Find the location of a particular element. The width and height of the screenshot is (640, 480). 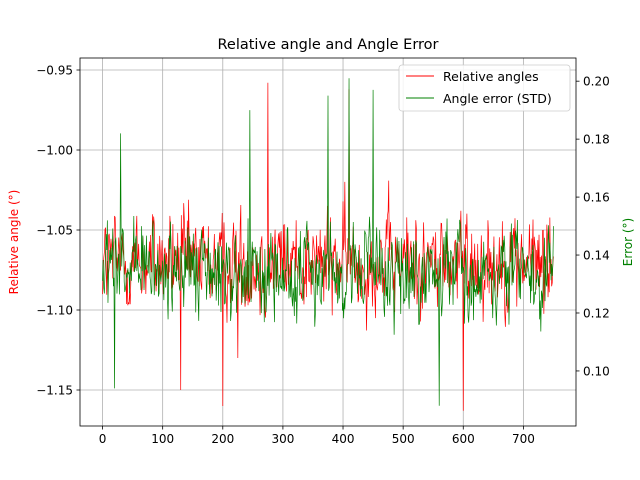

x-tick-label: 700 is located at coordinates (523, 439).